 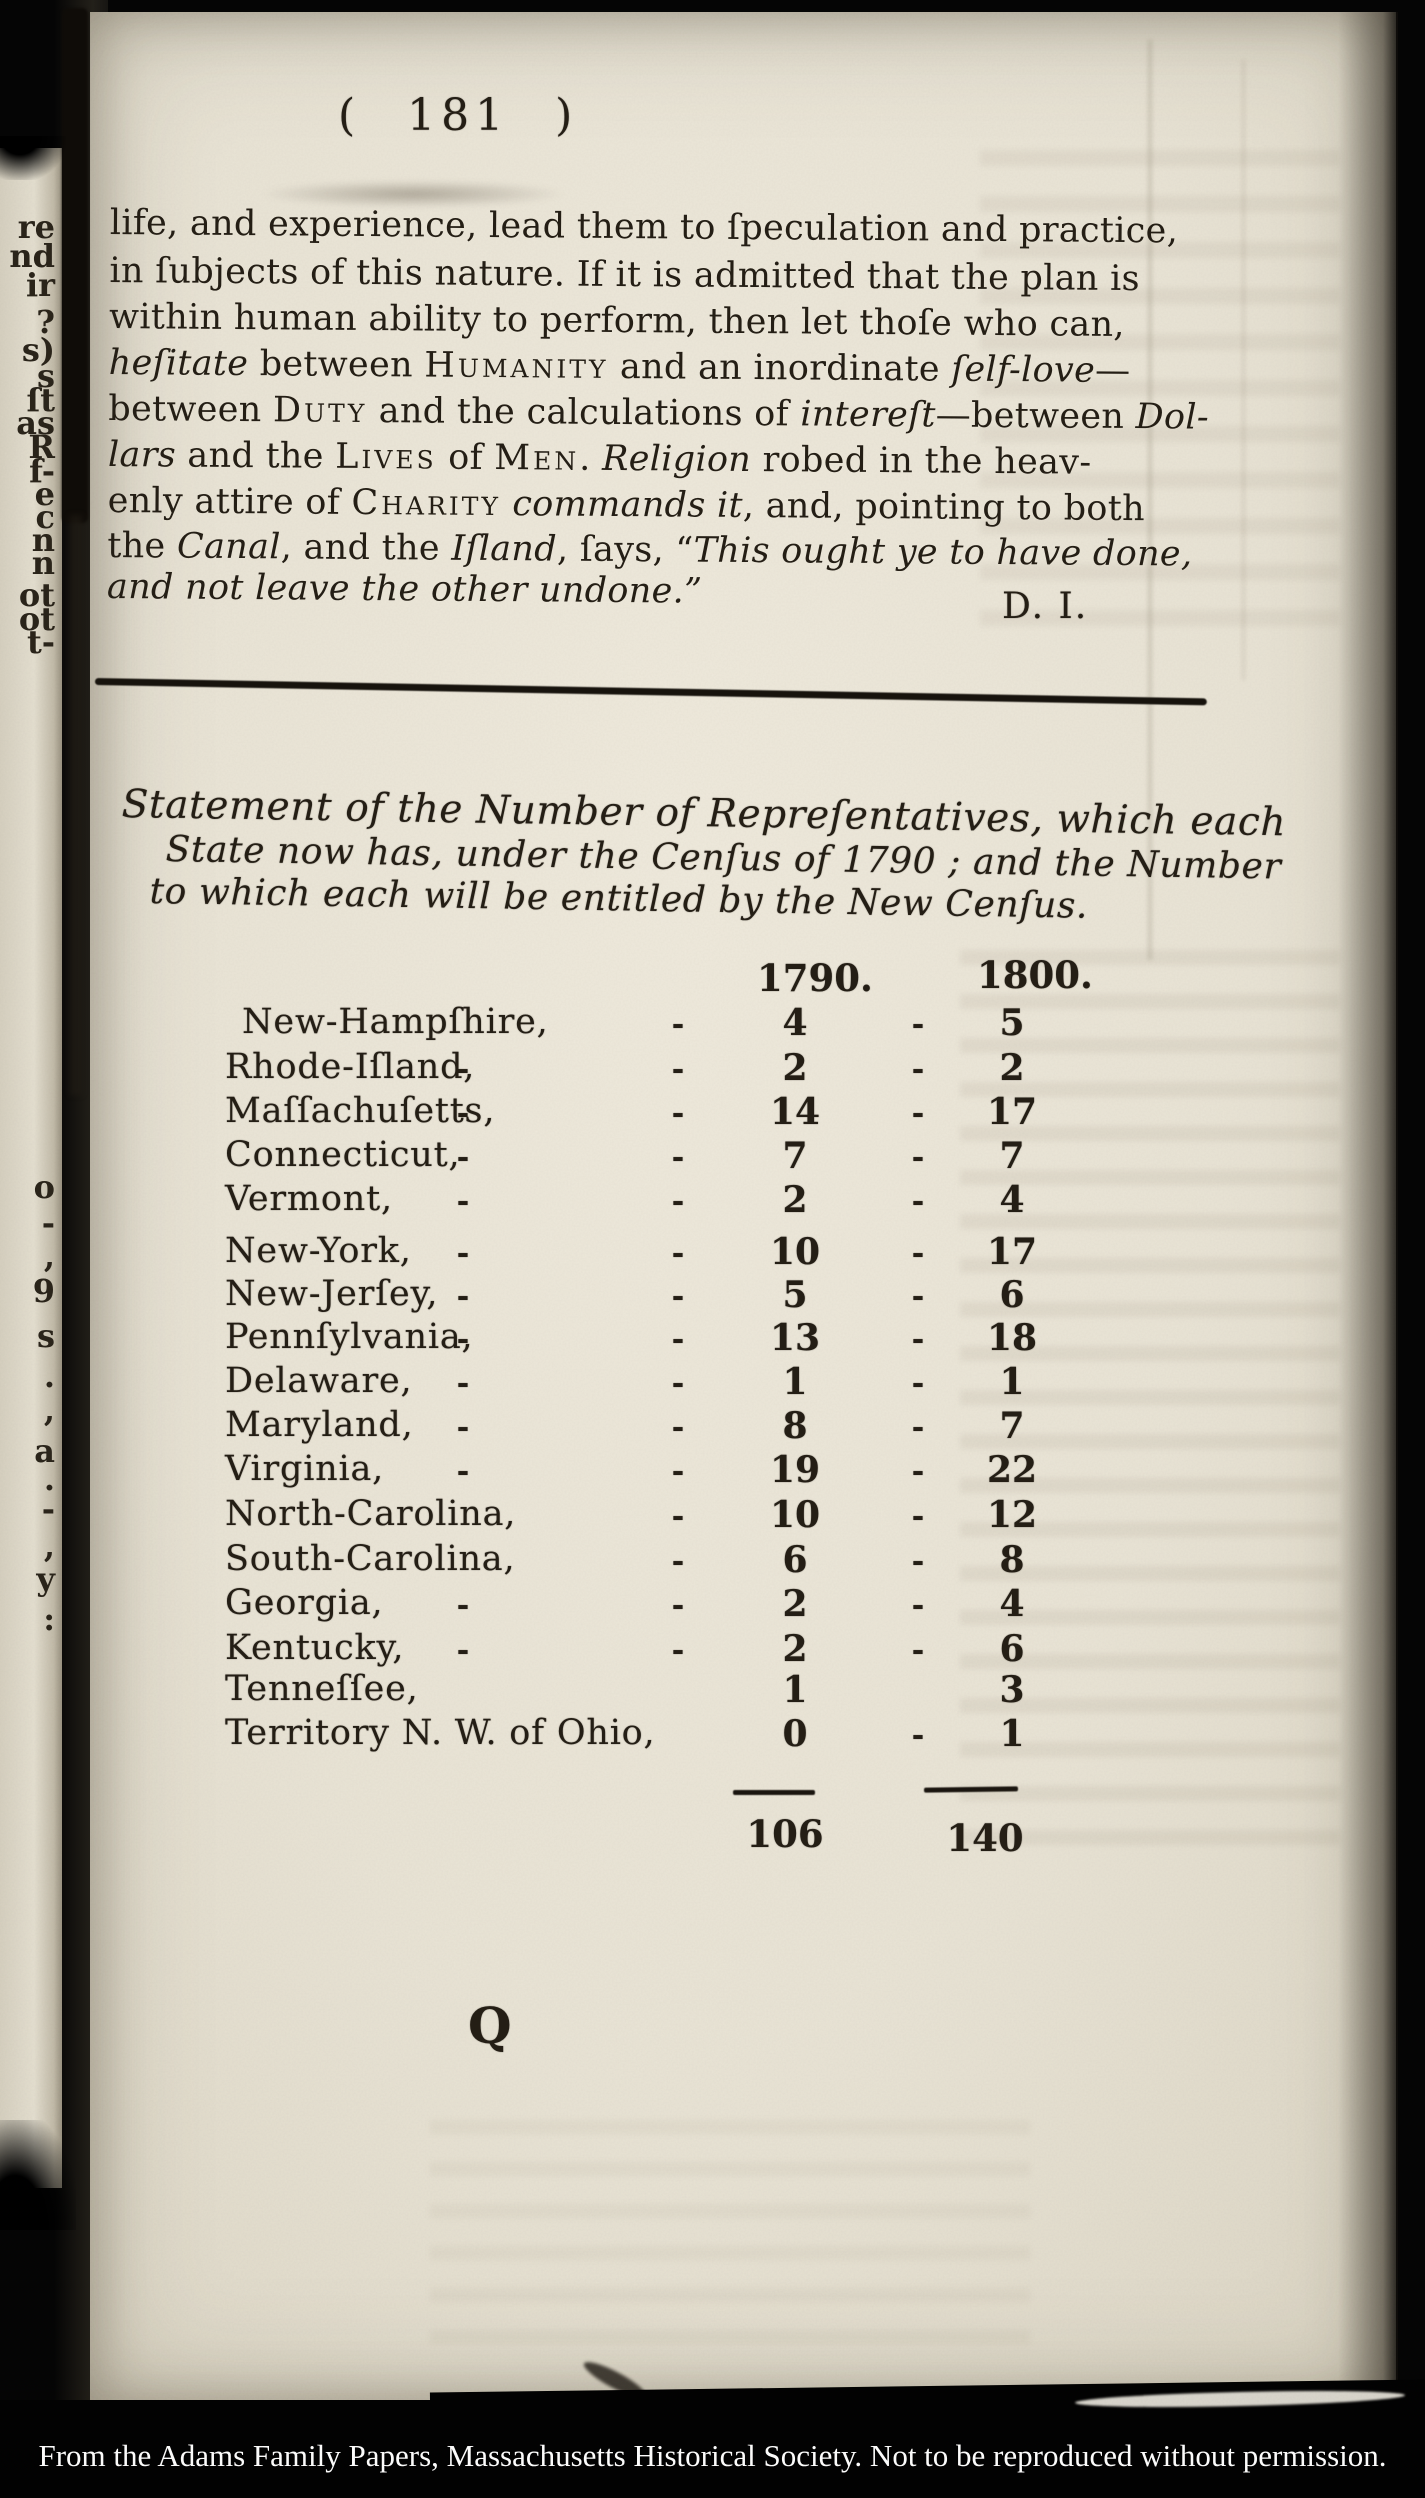 What do you see at coordinates (319, 1381) in the screenshot?
I see `state-label: Delaware,` at bounding box center [319, 1381].